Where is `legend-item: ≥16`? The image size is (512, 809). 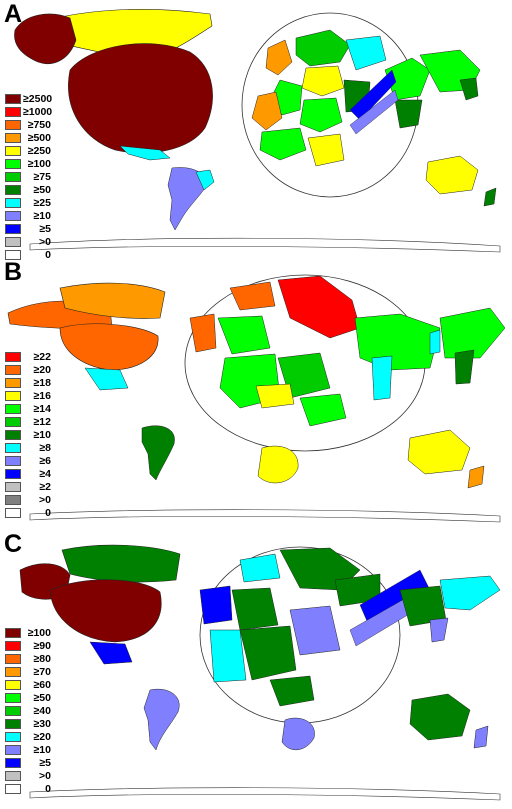
legend-item: ≥16 is located at coordinates (28, 395).